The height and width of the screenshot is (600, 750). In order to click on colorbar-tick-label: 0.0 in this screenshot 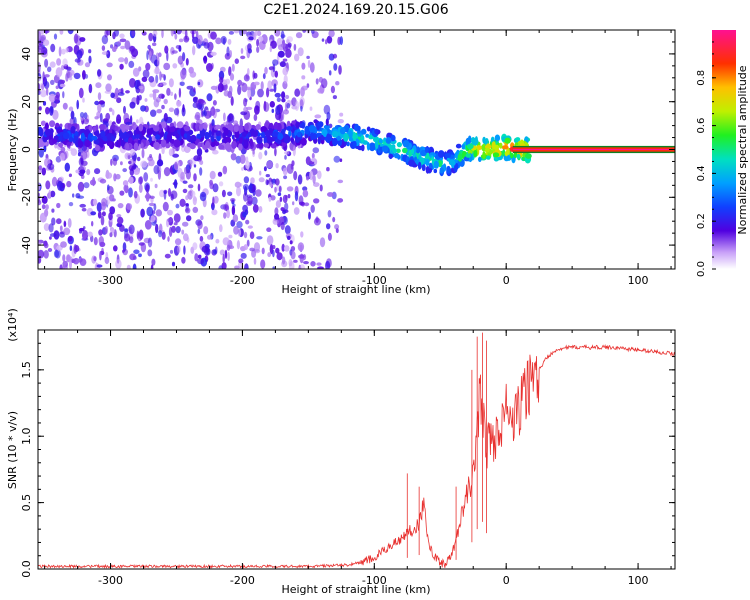, I will do `click(701, 269)`.